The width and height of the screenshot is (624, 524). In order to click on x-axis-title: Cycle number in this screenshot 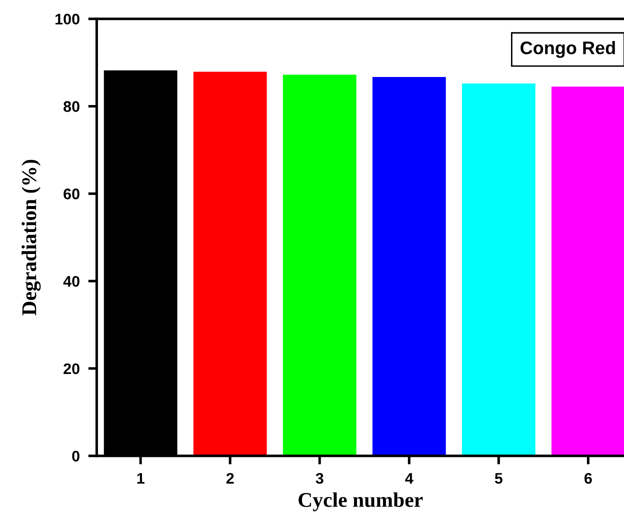, I will do `click(360, 502)`.